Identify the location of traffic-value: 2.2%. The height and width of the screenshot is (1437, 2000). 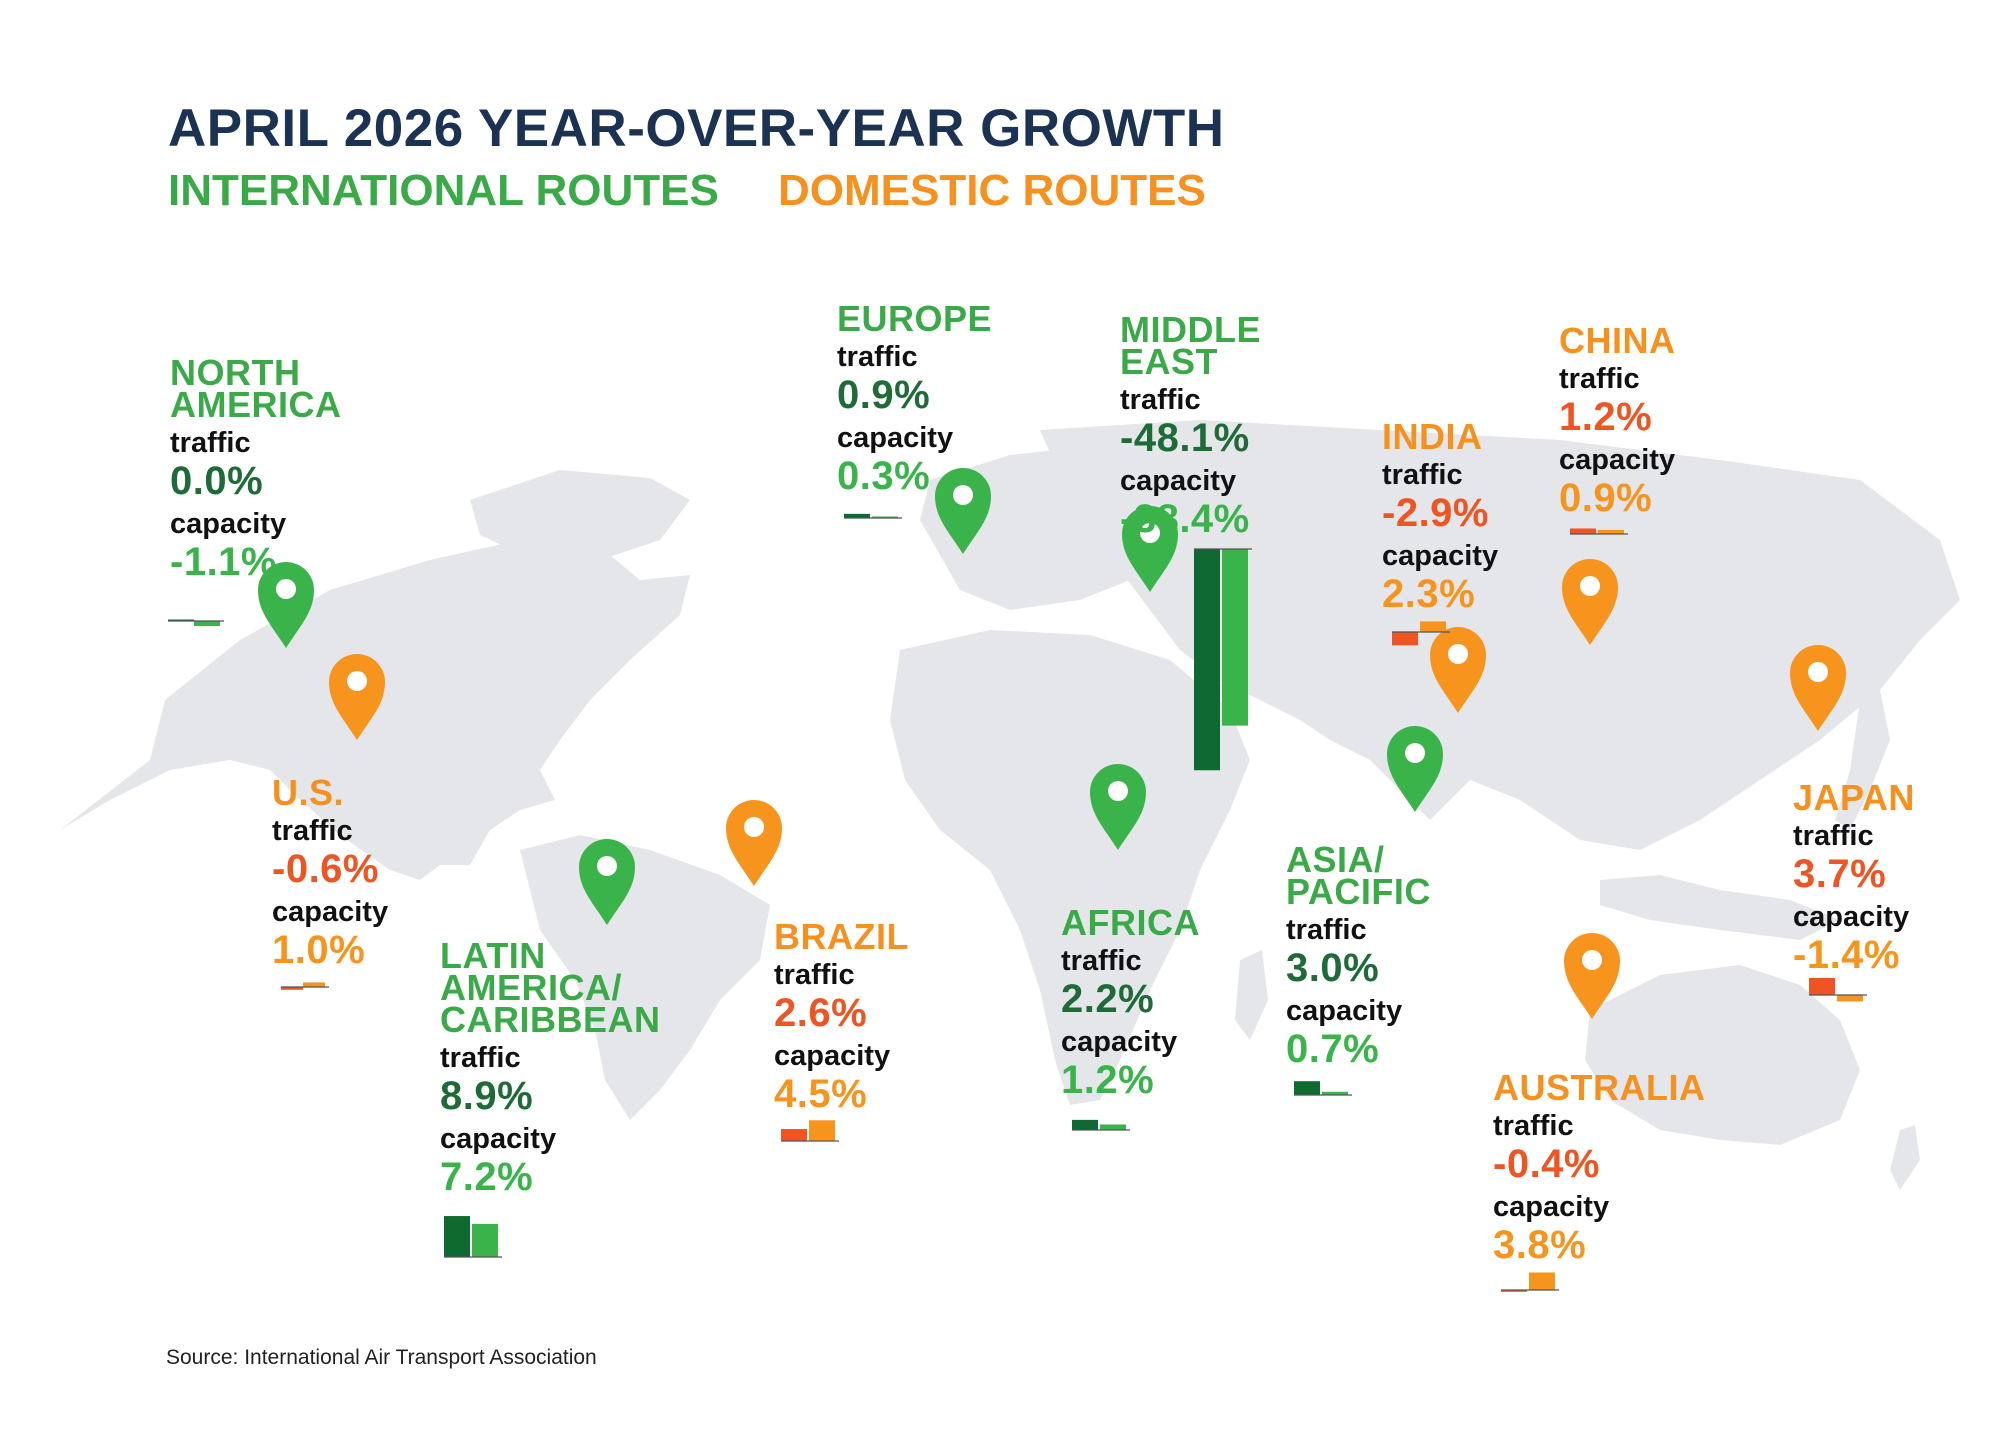
(1108, 999).